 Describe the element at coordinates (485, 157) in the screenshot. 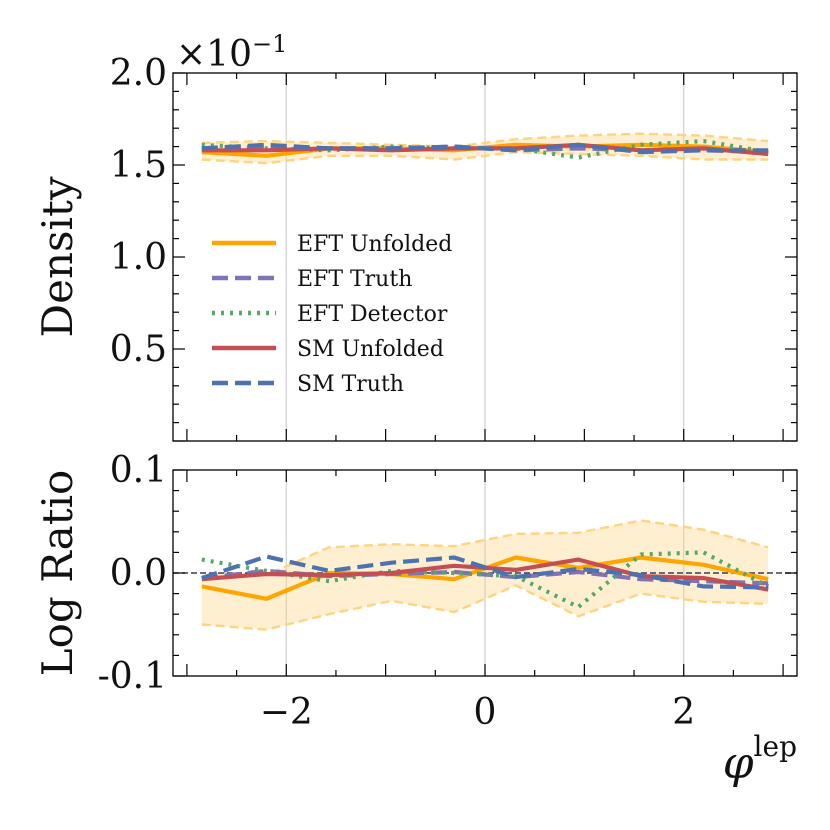

I see `density-band-lower-edge` at that location.